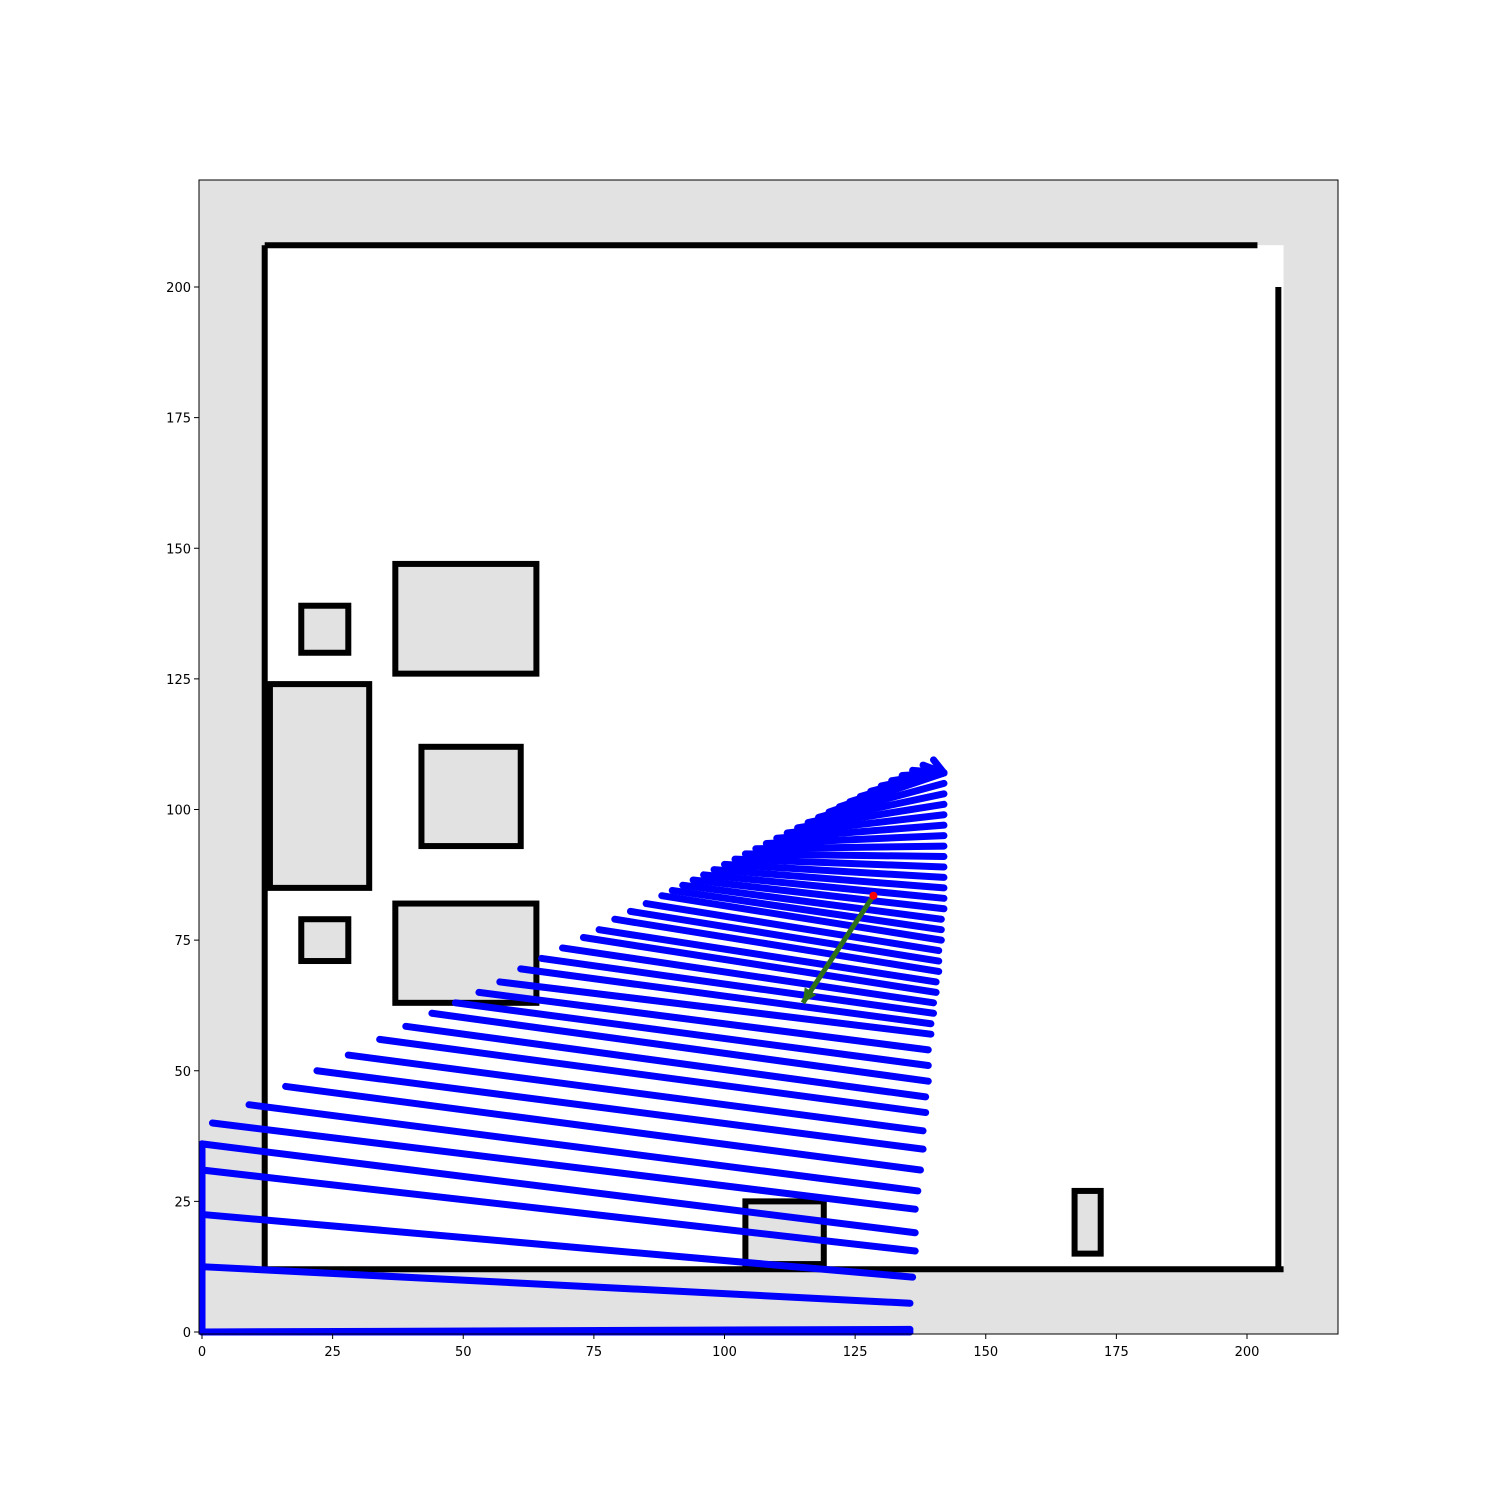 The height and width of the screenshot is (1500, 1500). What do you see at coordinates (178, 811) in the screenshot?
I see `y-tick-label: 100` at bounding box center [178, 811].